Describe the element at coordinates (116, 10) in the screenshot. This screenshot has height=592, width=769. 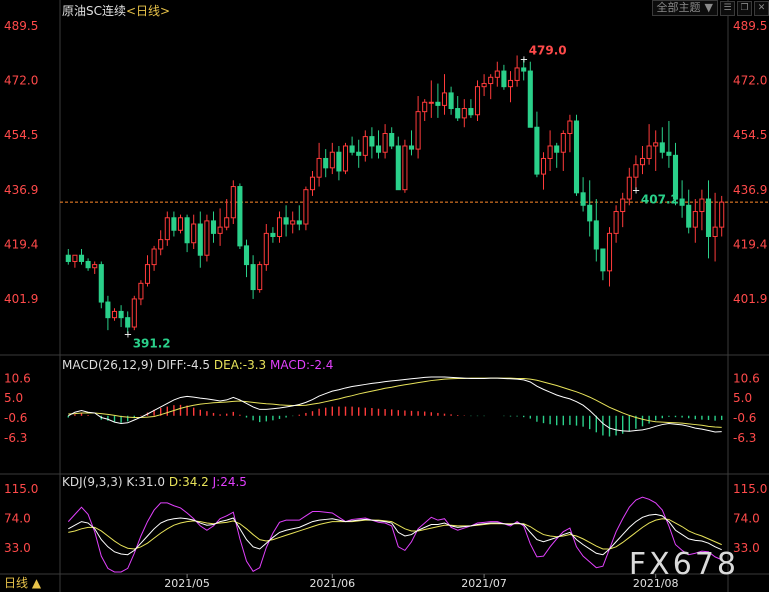
I see `chart-title: 原油SC连续<日线>` at that location.